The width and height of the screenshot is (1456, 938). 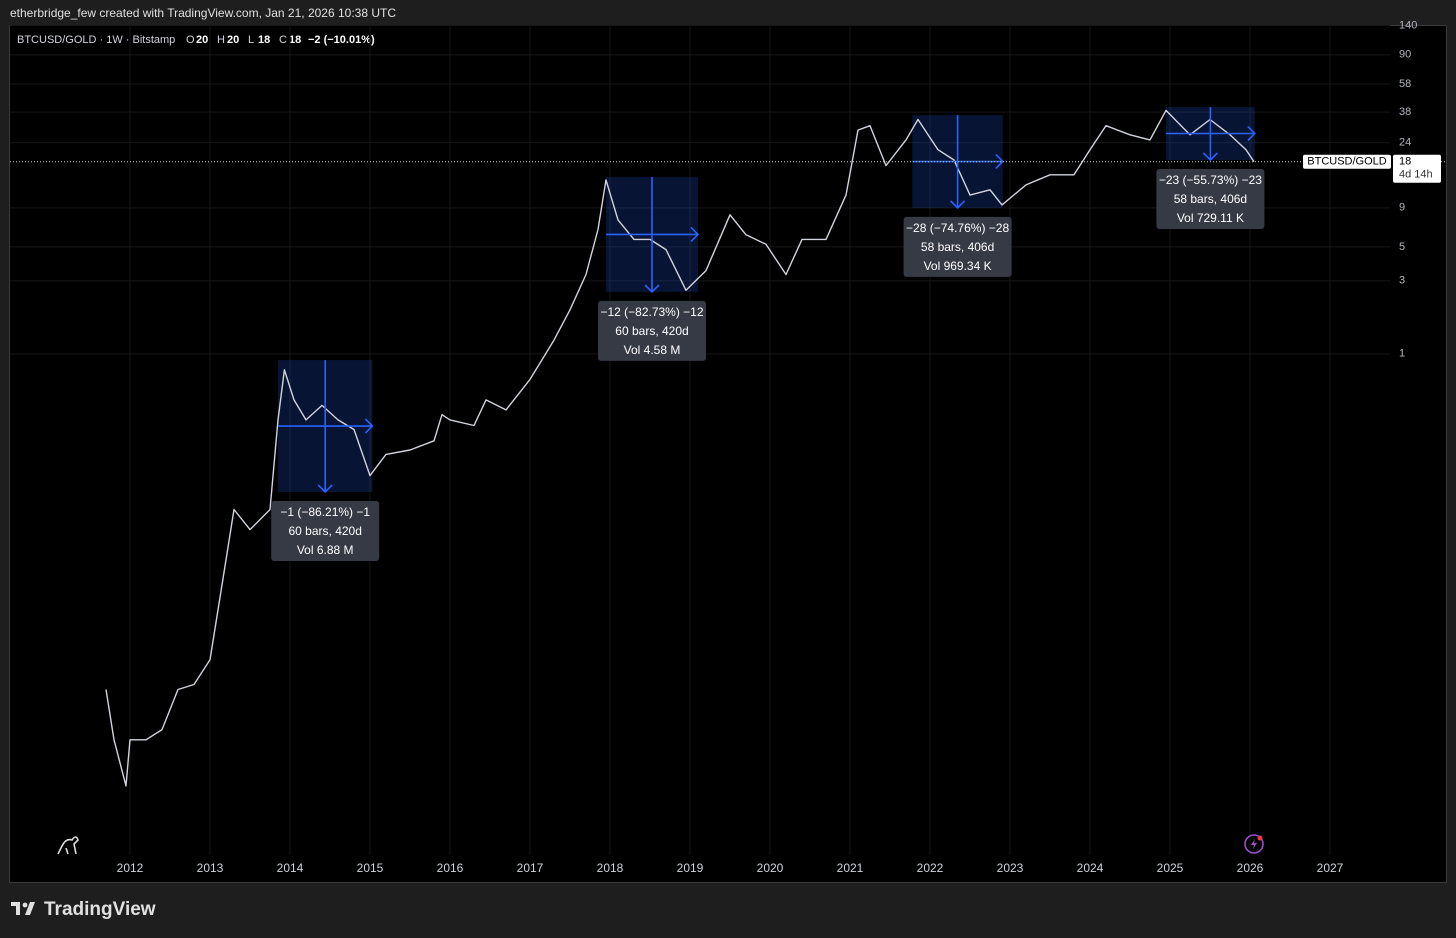 What do you see at coordinates (610, 868) in the screenshot?
I see `x-tick-label: 2018` at bounding box center [610, 868].